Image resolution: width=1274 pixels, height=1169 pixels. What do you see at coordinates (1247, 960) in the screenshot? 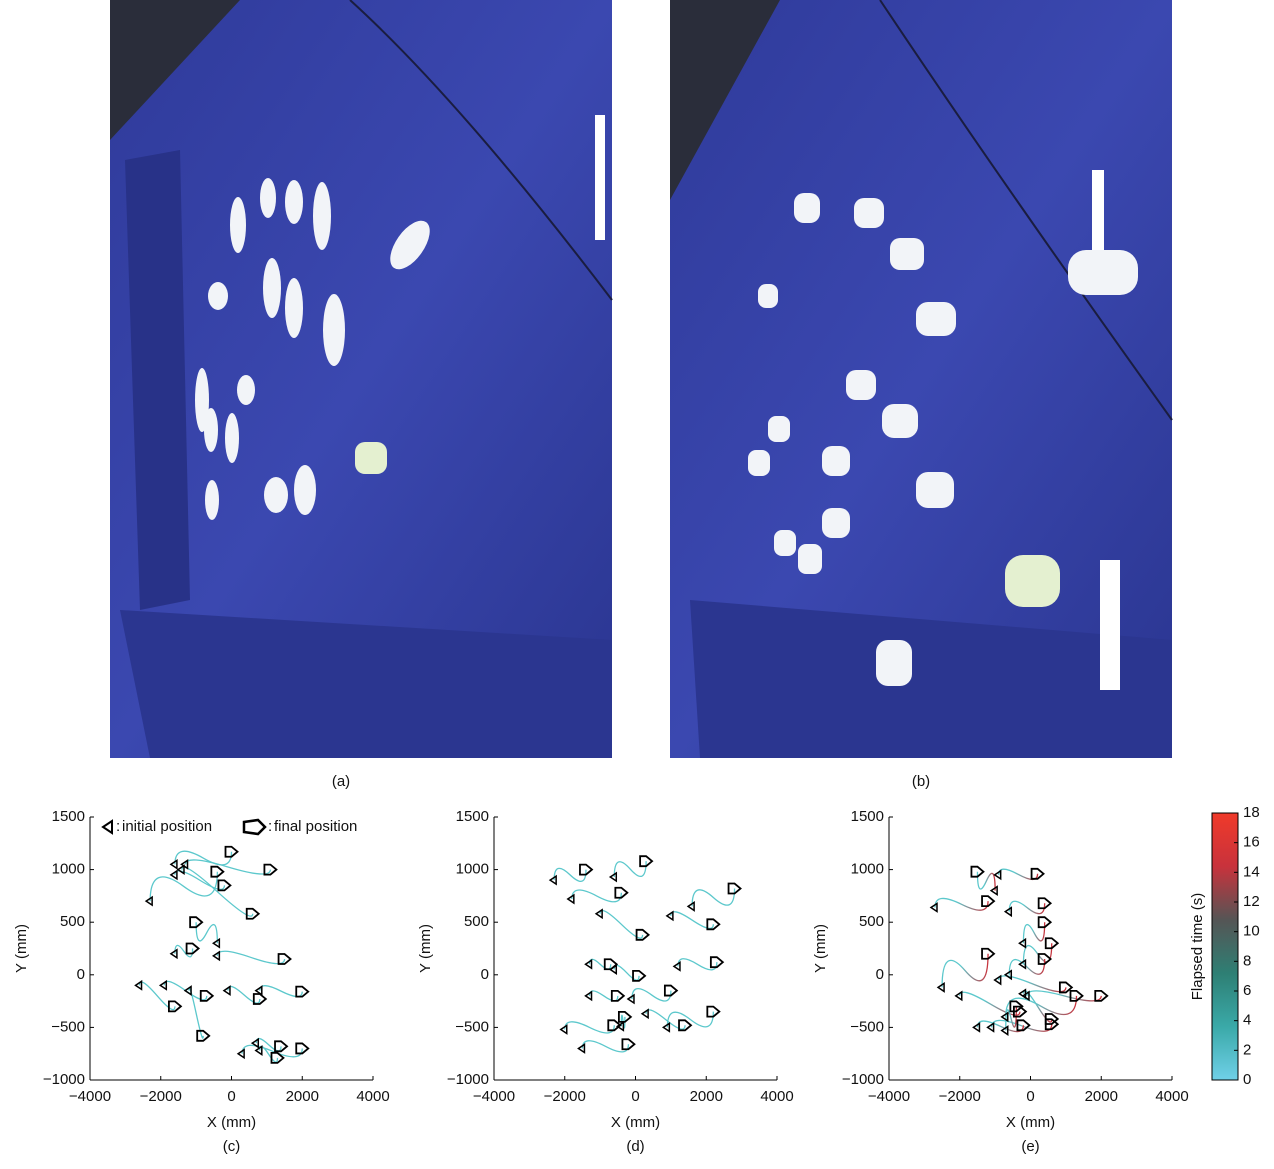
I see `colorbar-tick-label: 8` at bounding box center [1247, 960].